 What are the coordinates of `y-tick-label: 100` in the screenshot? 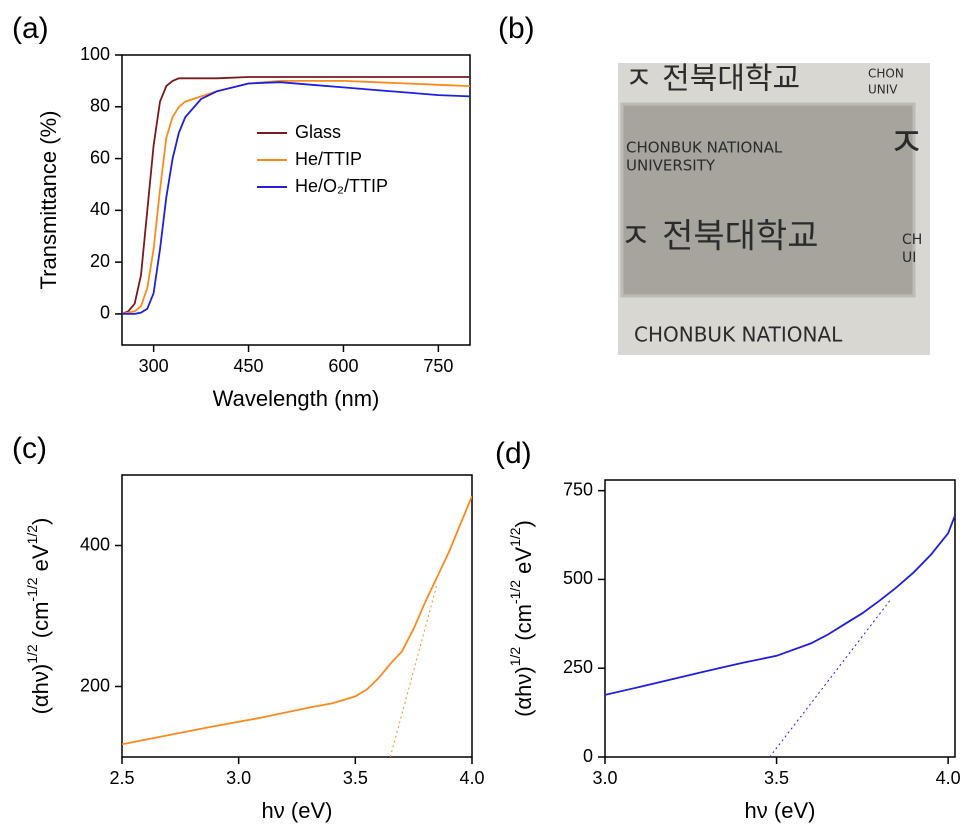 It's located at (95, 54).